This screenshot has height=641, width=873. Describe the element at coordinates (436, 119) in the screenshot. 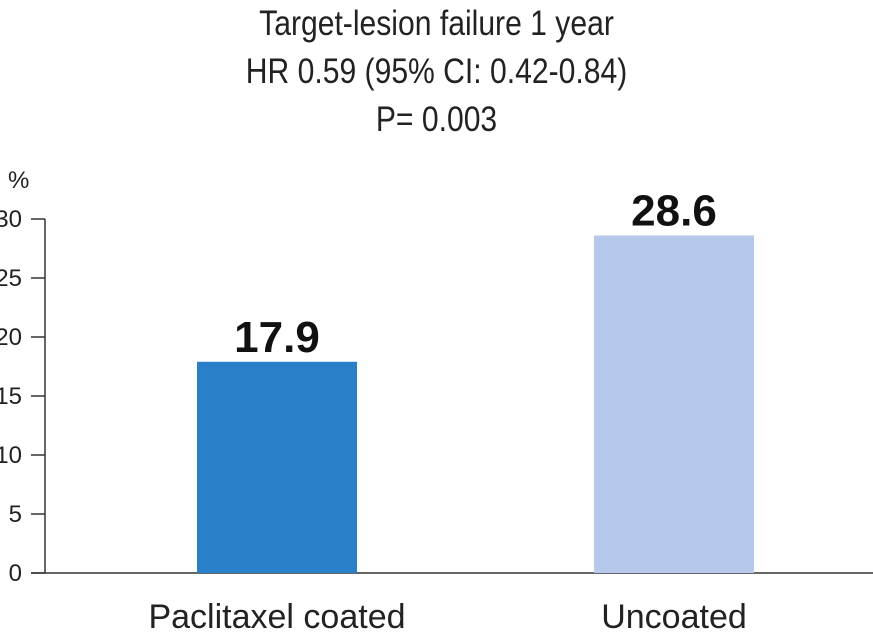

I see `chart-title-line-3: P= 0.003` at that location.